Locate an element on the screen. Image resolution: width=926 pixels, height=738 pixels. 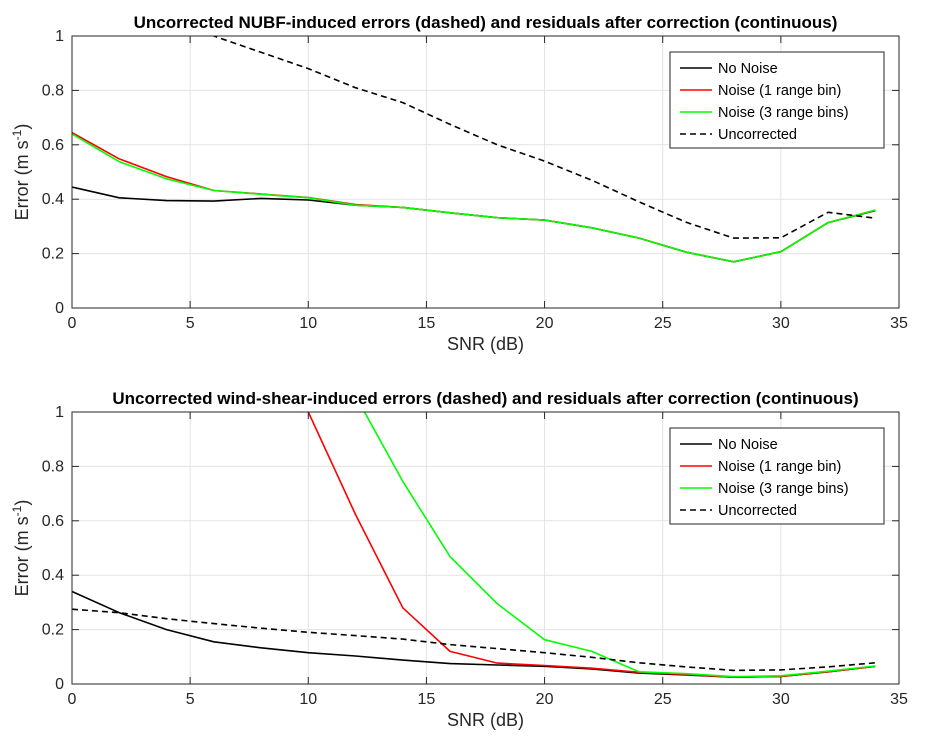
series-line-uncorrected is located at coordinates (474, 640).